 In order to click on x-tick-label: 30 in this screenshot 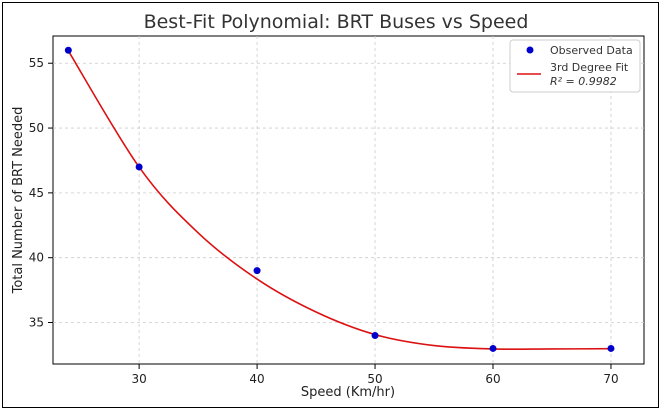, I will do `click(138, 379)`.